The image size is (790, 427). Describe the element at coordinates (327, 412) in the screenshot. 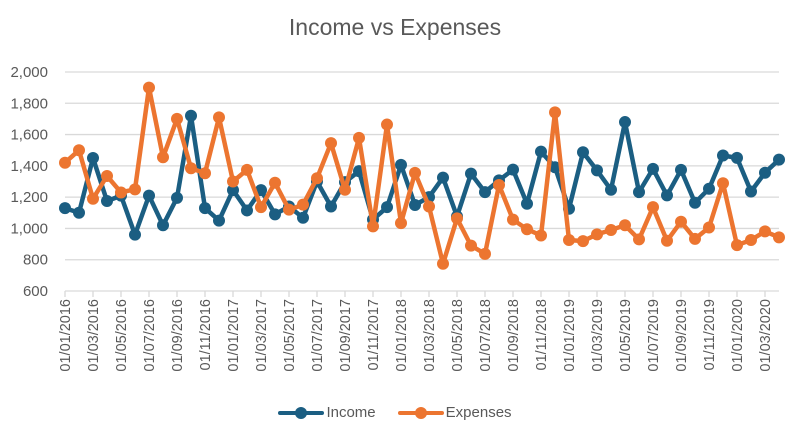

I see `legend-item-income: Income` at that location.